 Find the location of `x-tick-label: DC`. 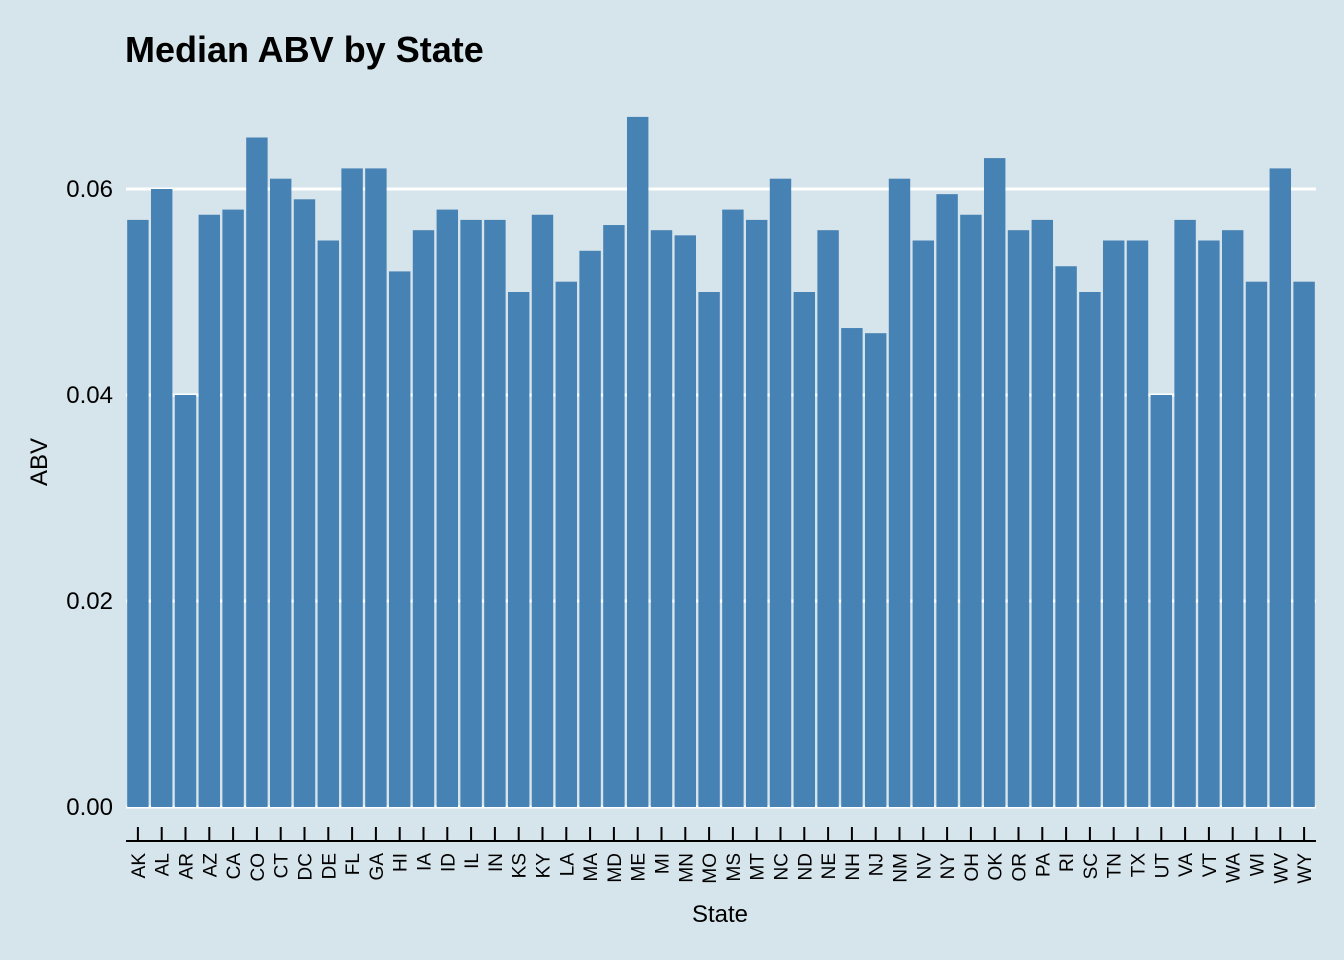

x-tick-label: DC is located at coordinates (306, 866).